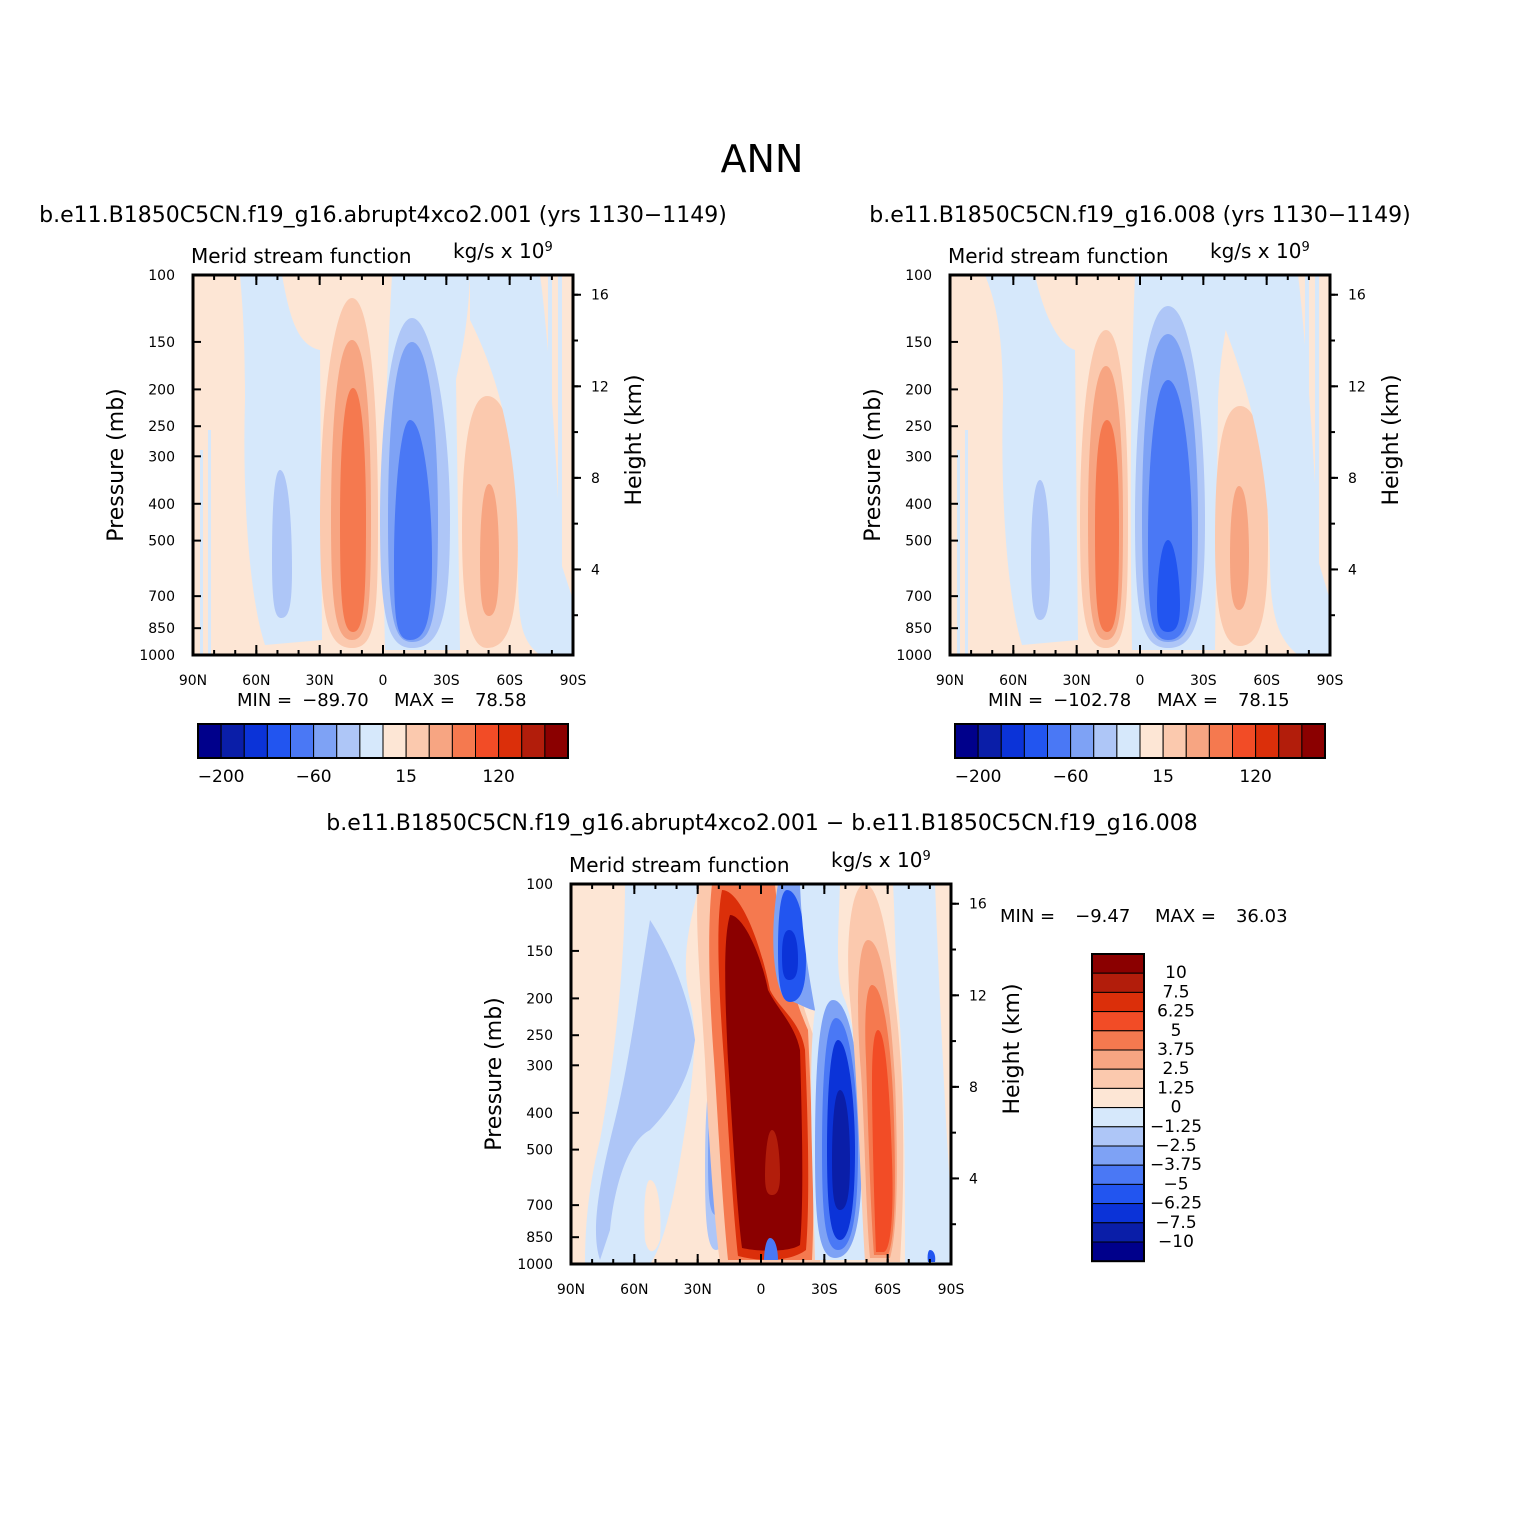  Describe the element at coordinates (918, 457) in the screenshot. I see `y-tick-label: 300` at that location.